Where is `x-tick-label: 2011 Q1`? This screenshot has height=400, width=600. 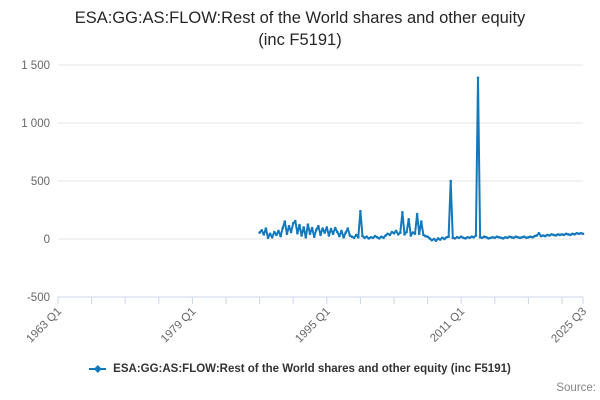 x-tick-label: 2011 Q1 is located at coordinates (447, 325).